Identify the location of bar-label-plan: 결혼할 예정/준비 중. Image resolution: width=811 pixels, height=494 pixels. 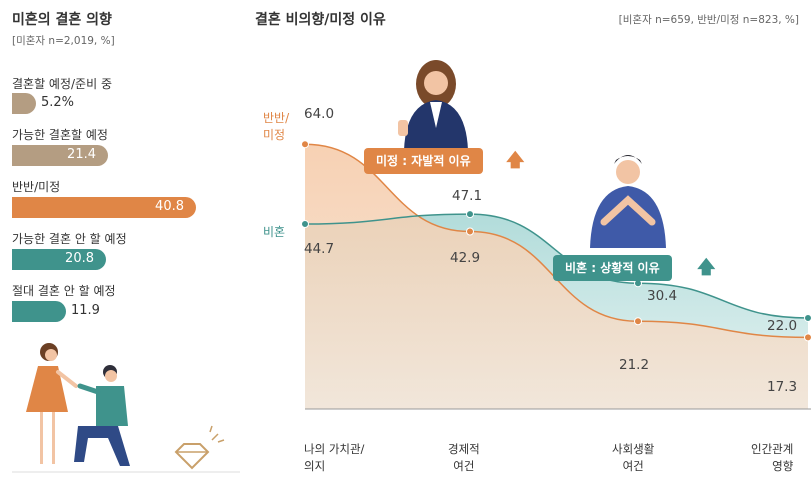
(62, 84).